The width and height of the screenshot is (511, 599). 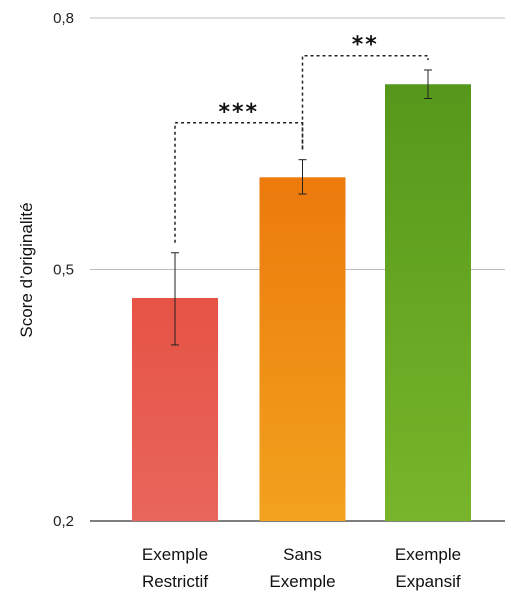 What do you see at coordinates (365, 102) in the screenshot?
I see `significance-bracket` at bounding box center [365, 102].